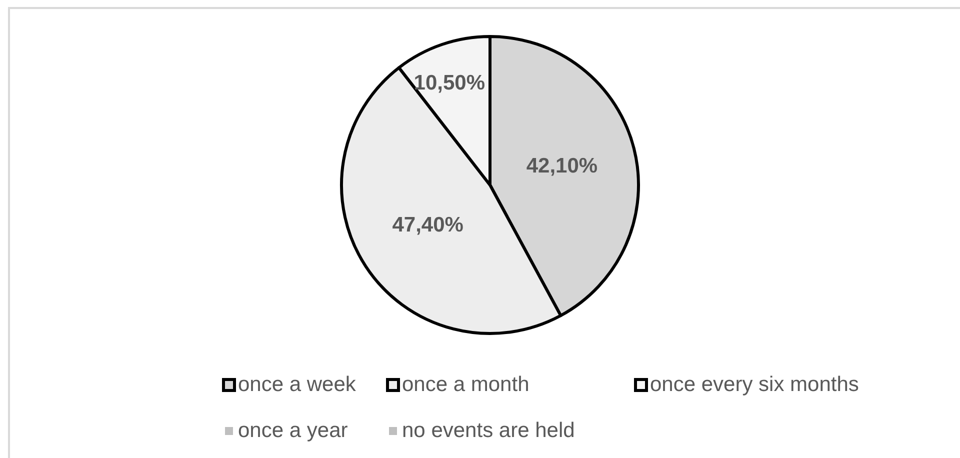 The image size is (960, 458). What do you see at coordinates (466, 385) in the screenshot?
I see `legend-label: once a month` at bounding box center [466, 385].